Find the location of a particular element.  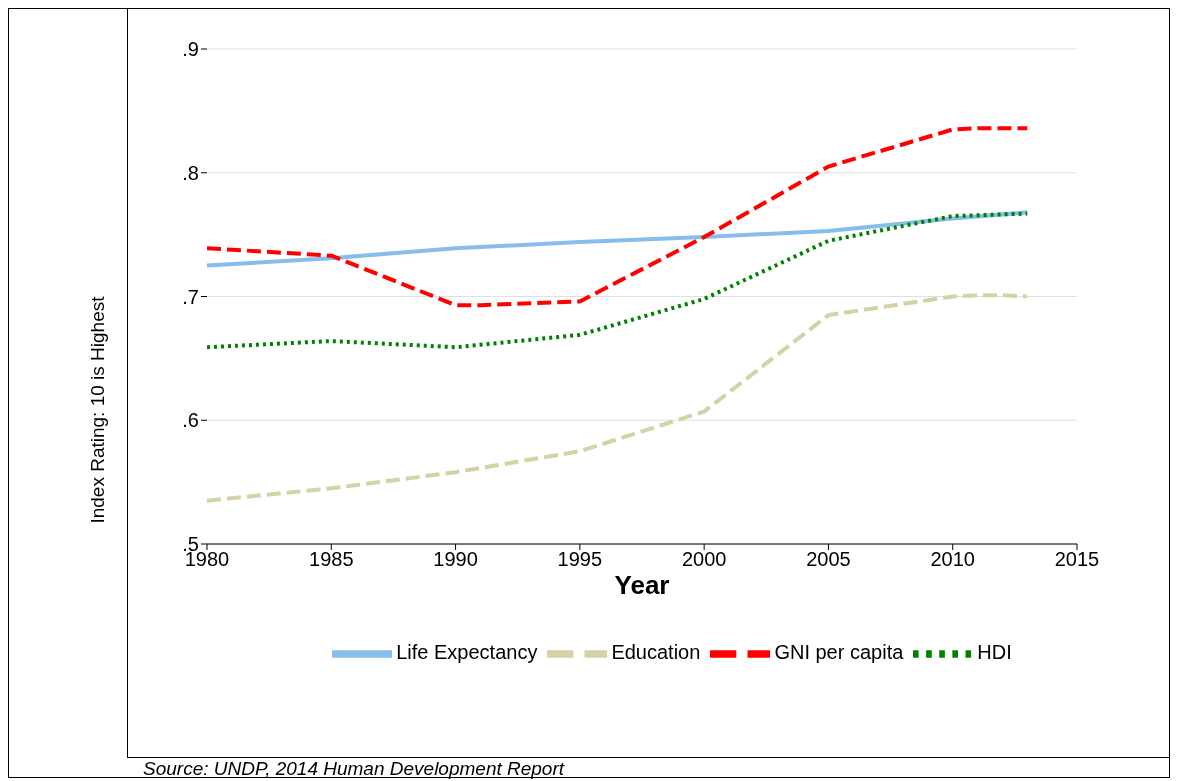

y-tick-label: .7 is located at coordinates (190, 296).